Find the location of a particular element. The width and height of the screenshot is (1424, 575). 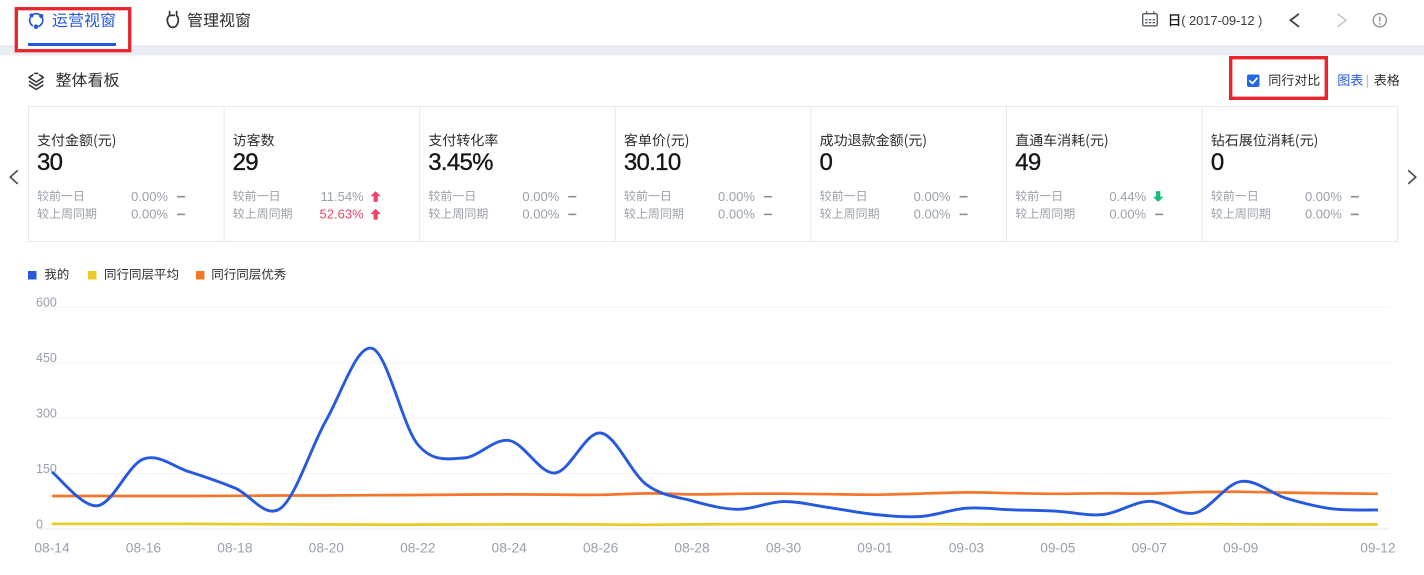

svg-text: 11.54% is located at coordinates (342, 196).